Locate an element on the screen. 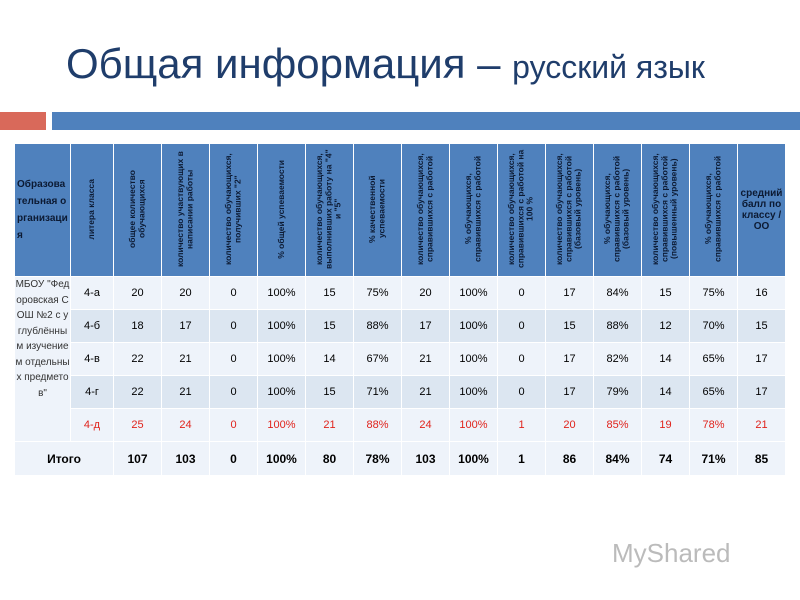 The height and width of the screenshot is (600, 800). table-row: 4-в 22 21 0 100% 14 67% 21 100% 0 17 82% 14 65% 17 is located at coordinates (400, 359).